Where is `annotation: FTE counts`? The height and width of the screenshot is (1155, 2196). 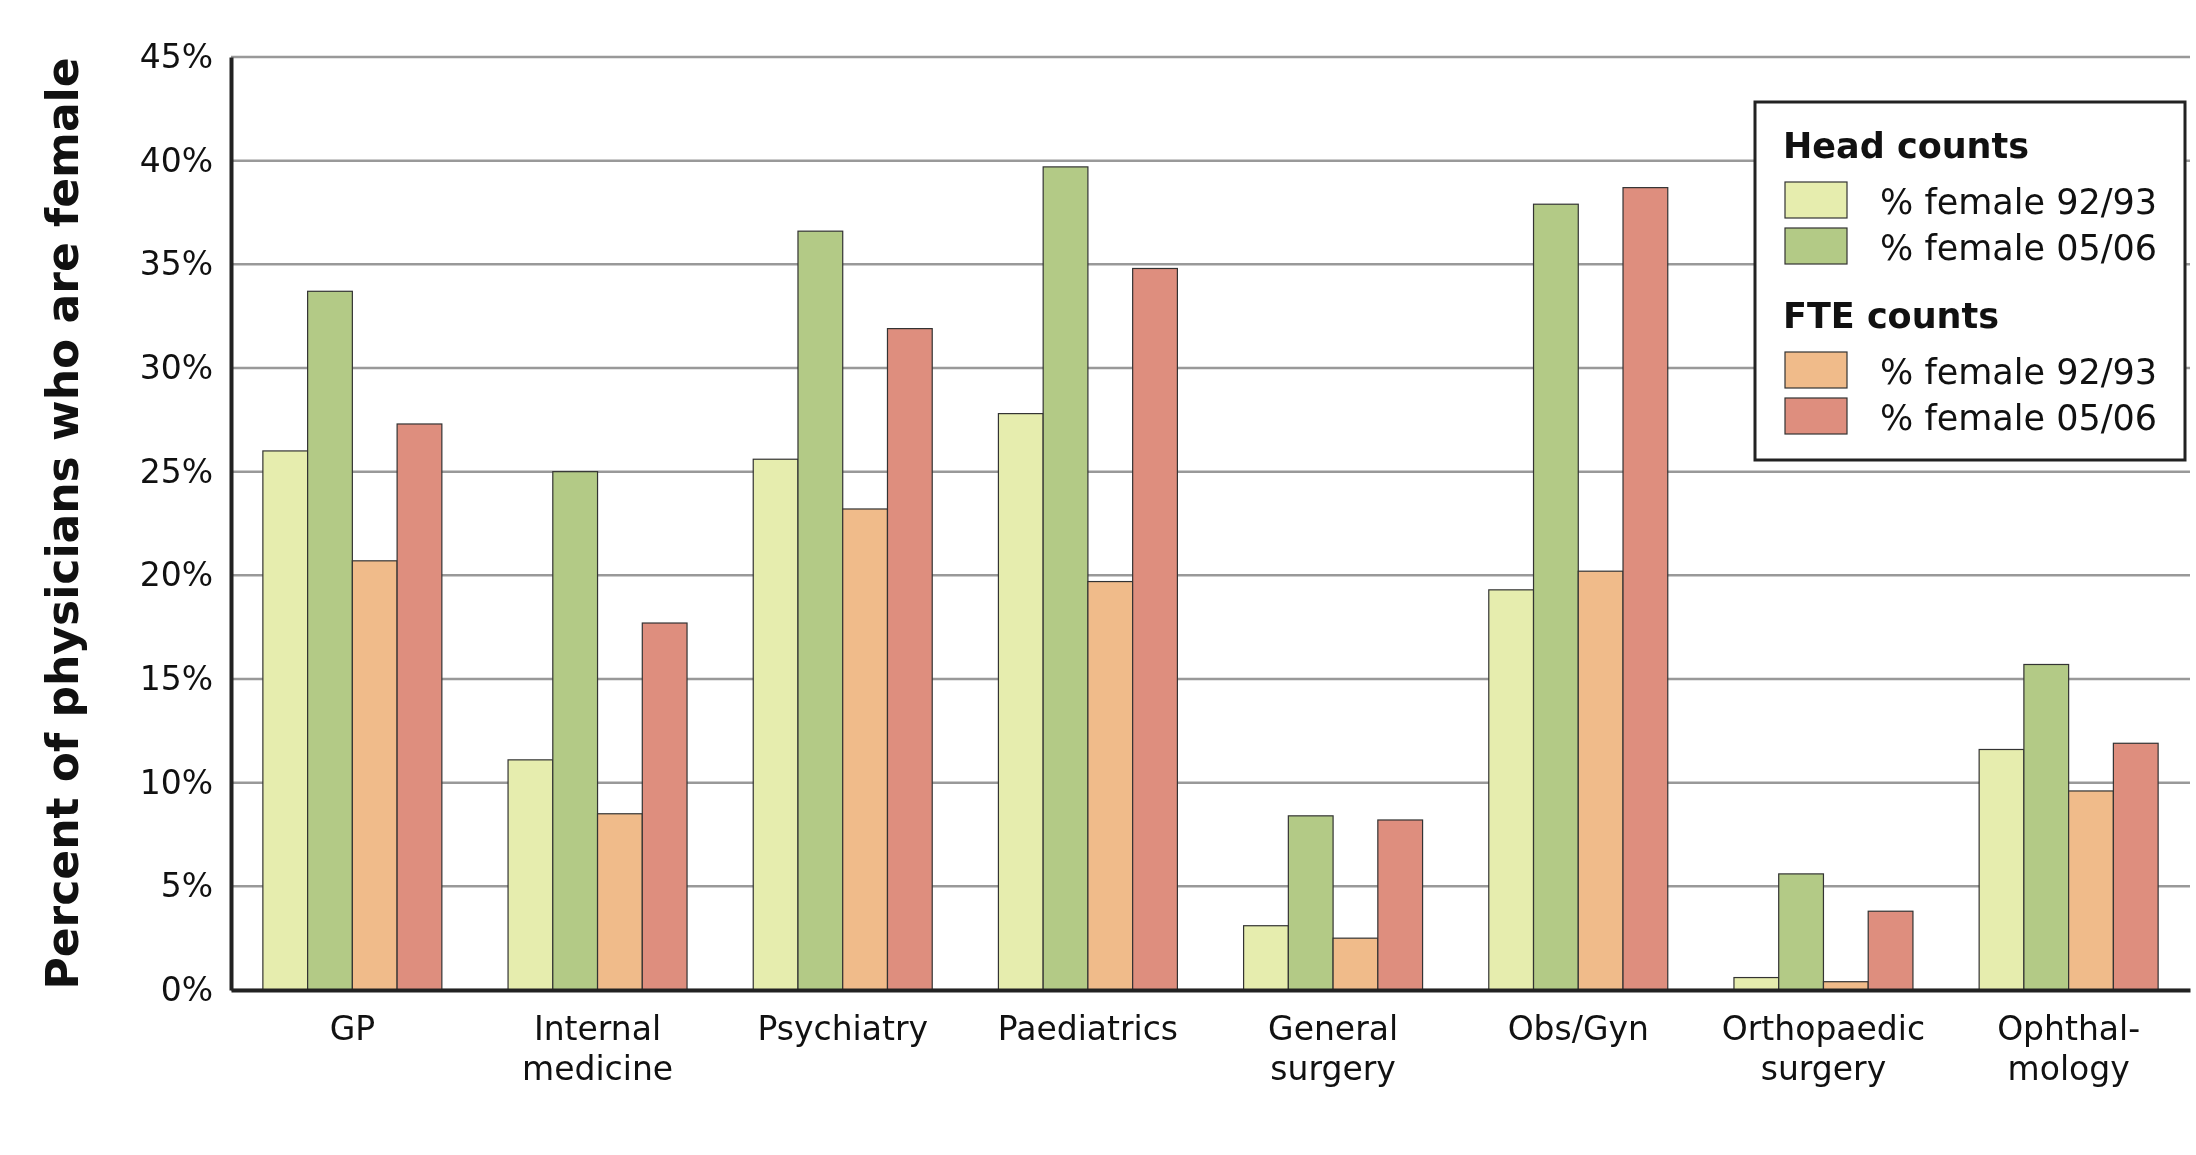 annotation: FTE counts is located at coordinates (1891, 316).